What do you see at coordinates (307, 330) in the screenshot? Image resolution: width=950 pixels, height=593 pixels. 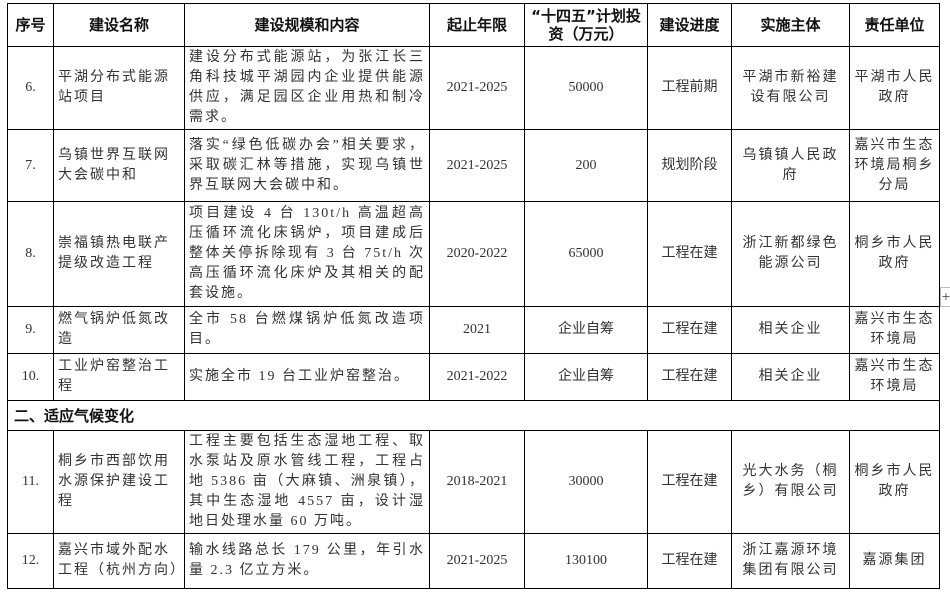 I see `project-content-cell: 全市 58 台燃煤锅炉低氮改造项目。` at bounding box center [307, 330].